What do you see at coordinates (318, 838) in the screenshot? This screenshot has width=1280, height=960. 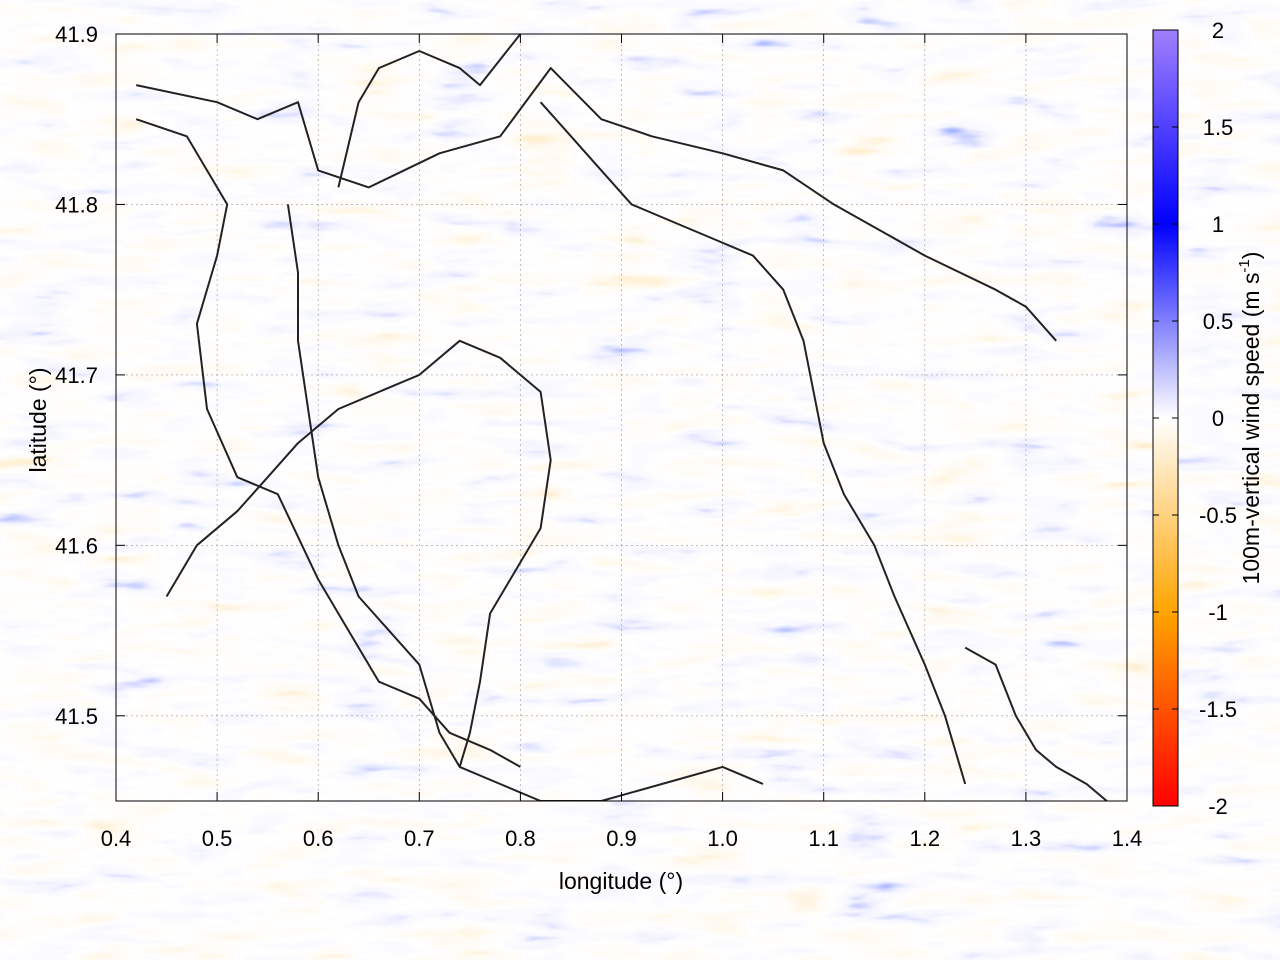 I see `x-tick-label: 0.6` at bounding box center [318, 838].